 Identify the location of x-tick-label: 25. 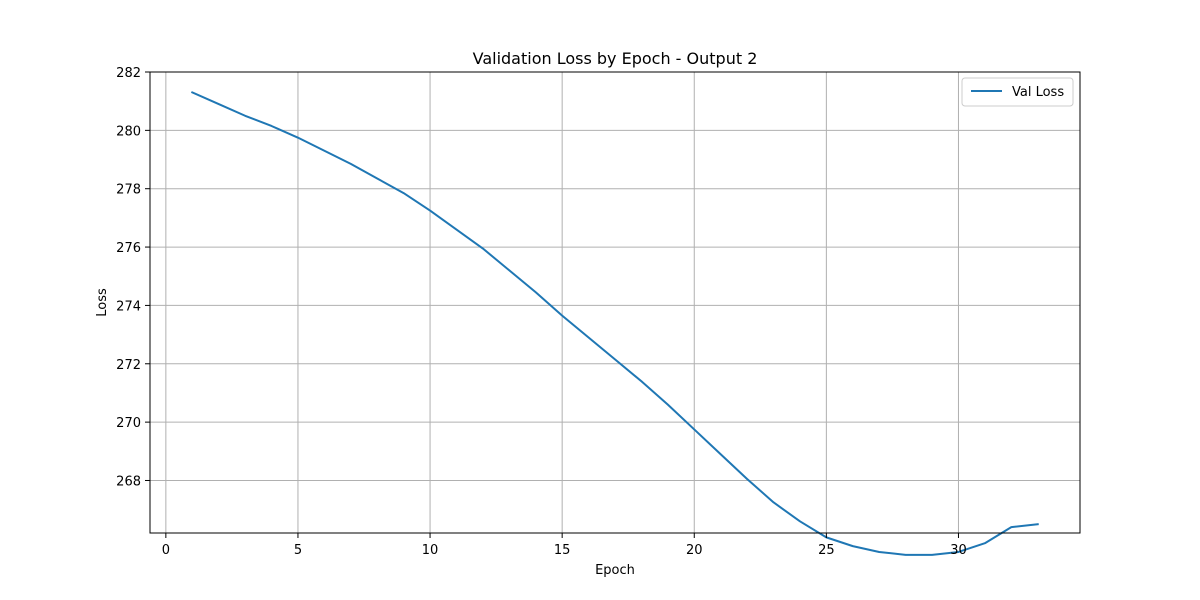
(826, 550).